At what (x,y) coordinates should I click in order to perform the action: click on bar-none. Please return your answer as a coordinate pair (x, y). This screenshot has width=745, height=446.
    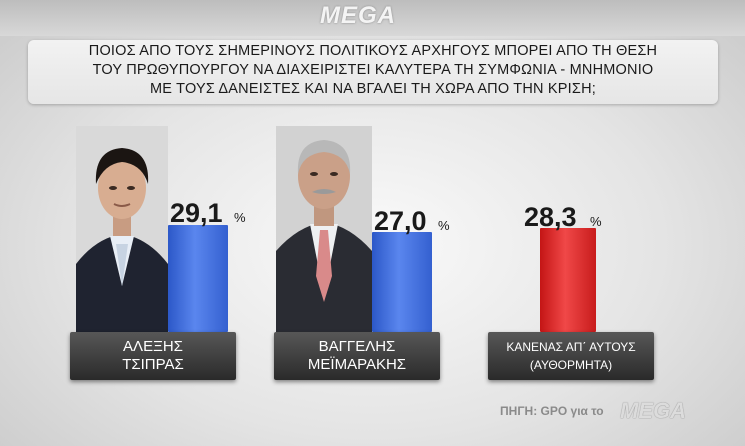
    Looking at the image, I should click on (568, 280).